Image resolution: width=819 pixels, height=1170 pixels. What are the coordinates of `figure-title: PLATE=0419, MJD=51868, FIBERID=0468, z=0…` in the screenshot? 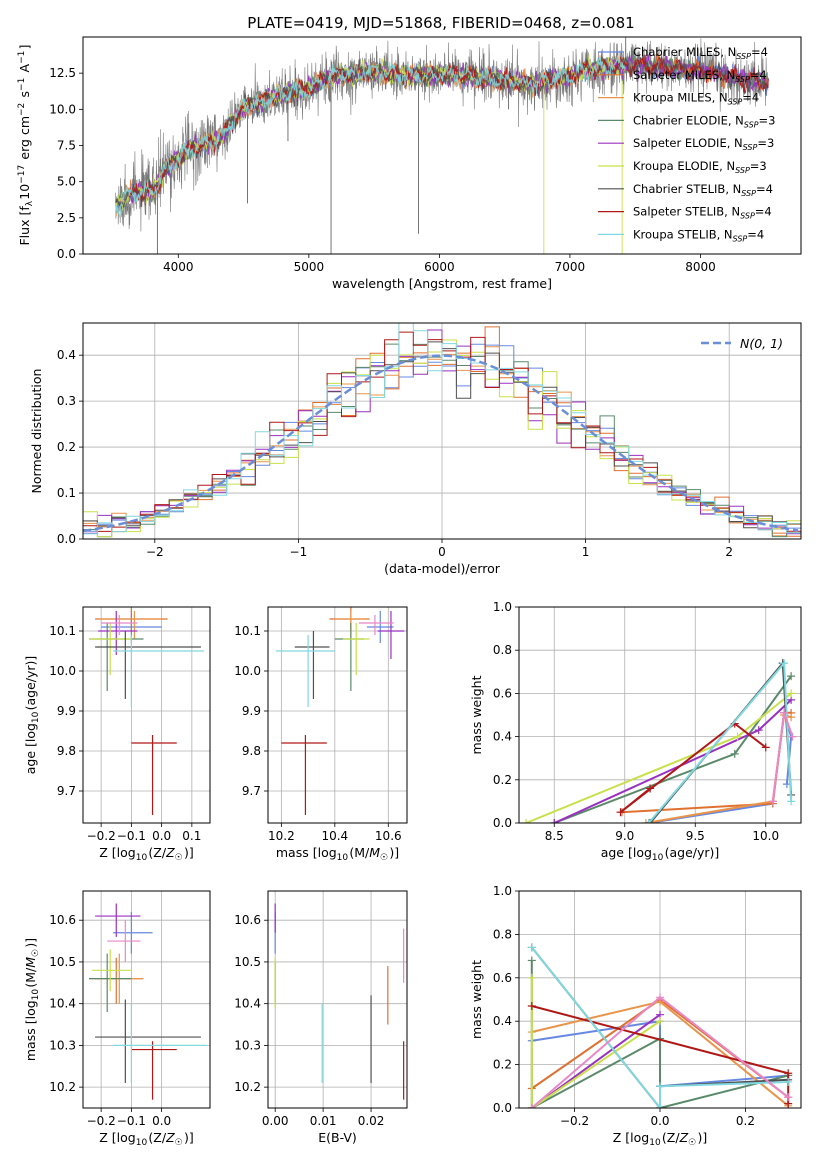 It's located at (440, 23).